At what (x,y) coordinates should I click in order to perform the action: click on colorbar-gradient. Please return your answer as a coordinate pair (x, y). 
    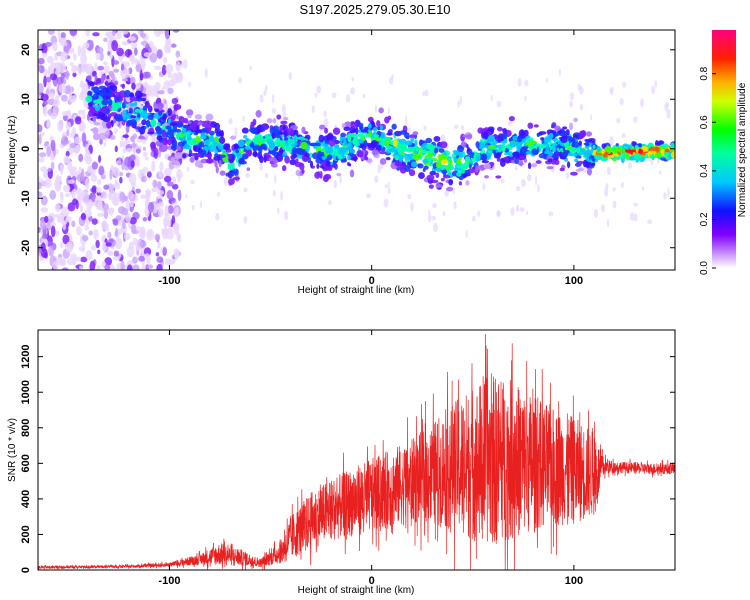
    Looking at the image, I should click on (724, 149).